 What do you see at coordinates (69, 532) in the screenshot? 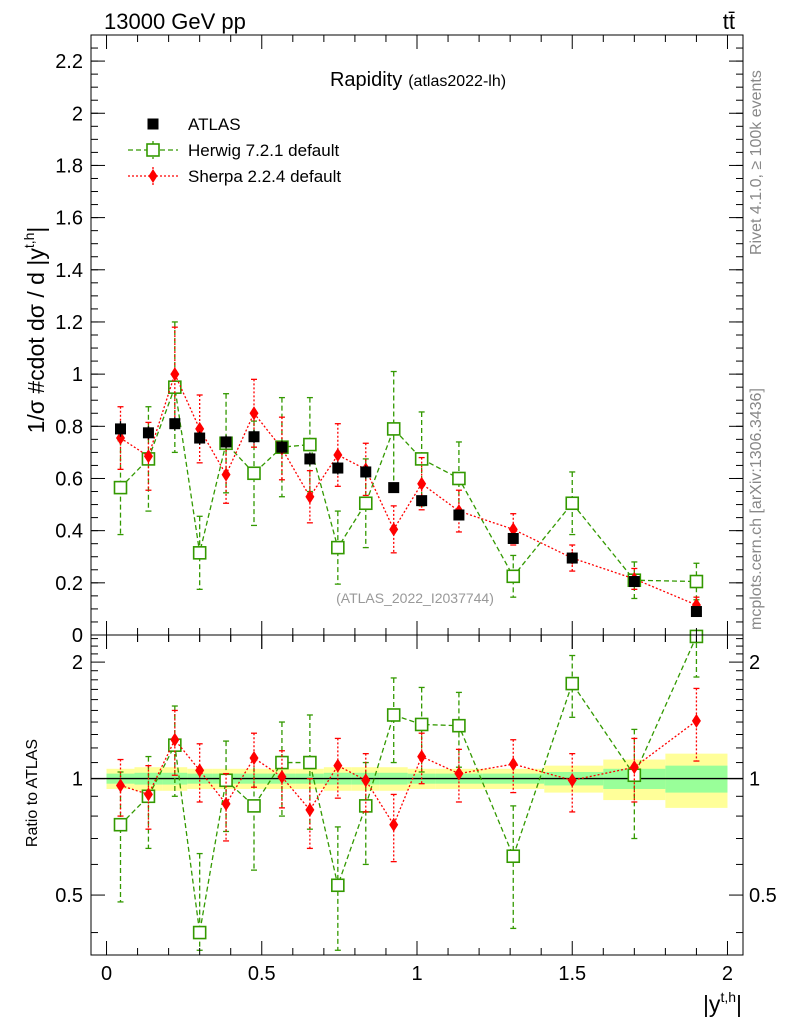
I see `y-tick-label: 0.4` at bounding box center [69, 532].